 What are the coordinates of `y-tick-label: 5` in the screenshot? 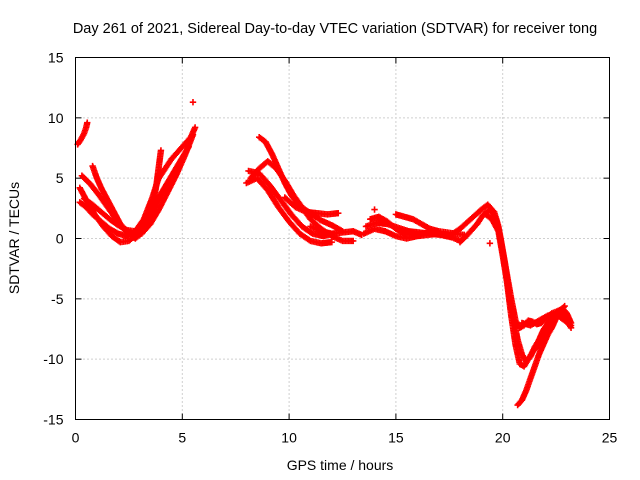 It's located at (60, 178).